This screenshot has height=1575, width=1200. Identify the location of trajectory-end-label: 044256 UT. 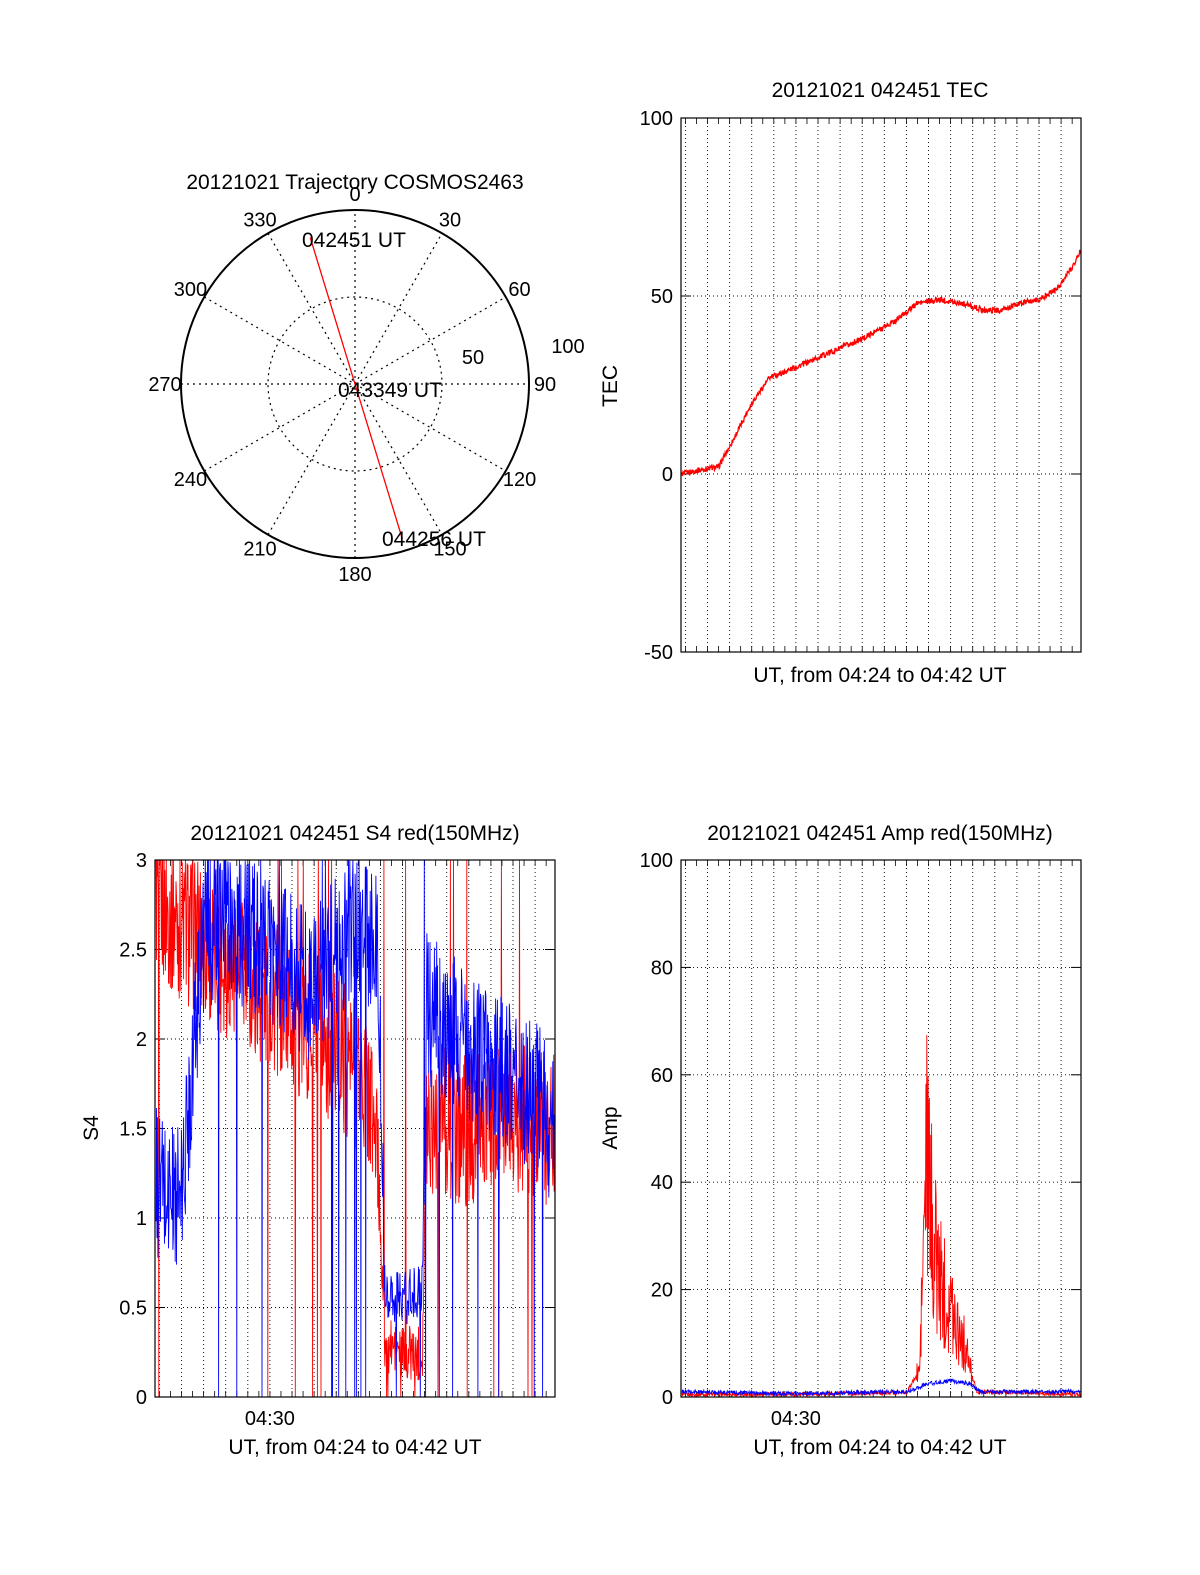
(434, 539).